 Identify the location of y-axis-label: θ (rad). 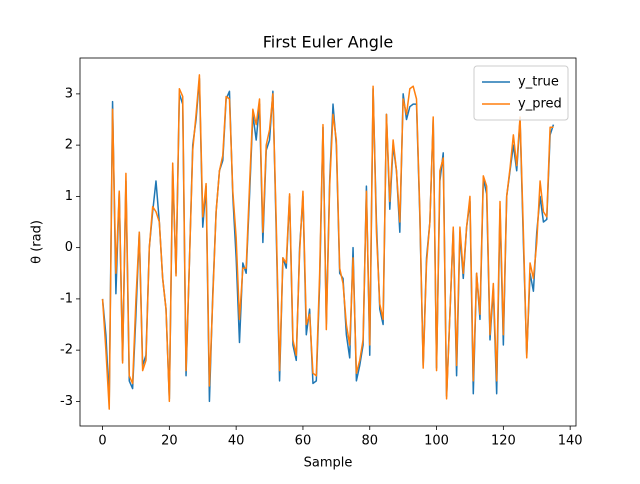
(37, 242).